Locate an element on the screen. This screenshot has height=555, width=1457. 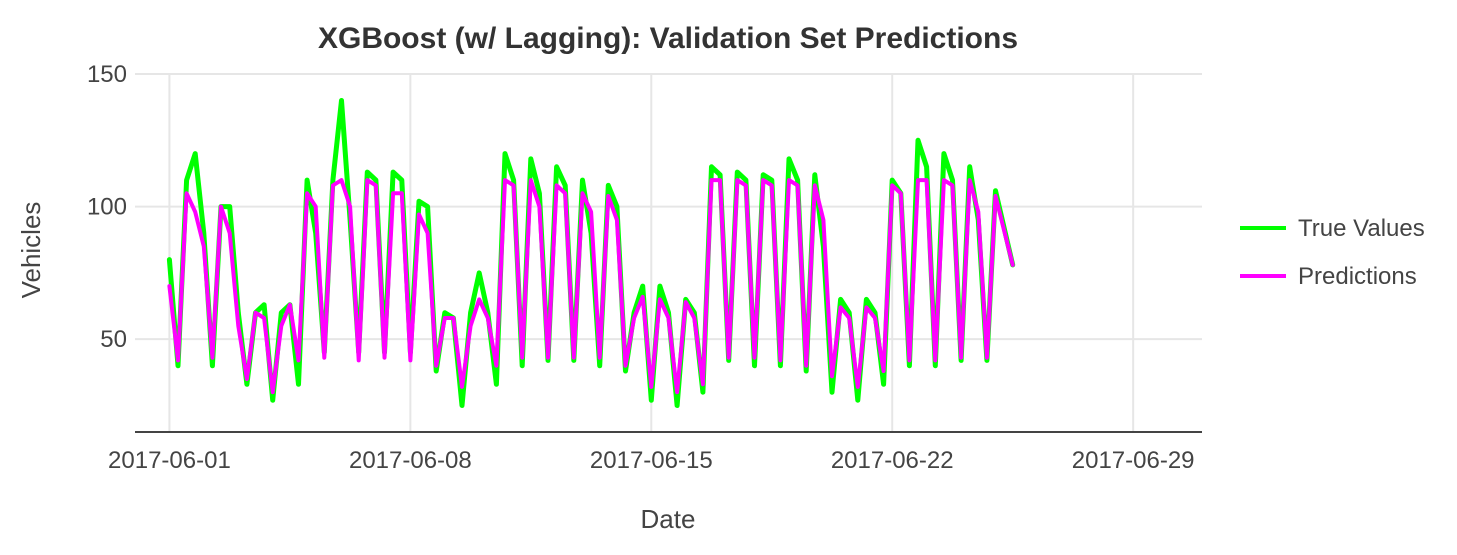
legend-label: Predictions is located at coordinates (1357, 276).